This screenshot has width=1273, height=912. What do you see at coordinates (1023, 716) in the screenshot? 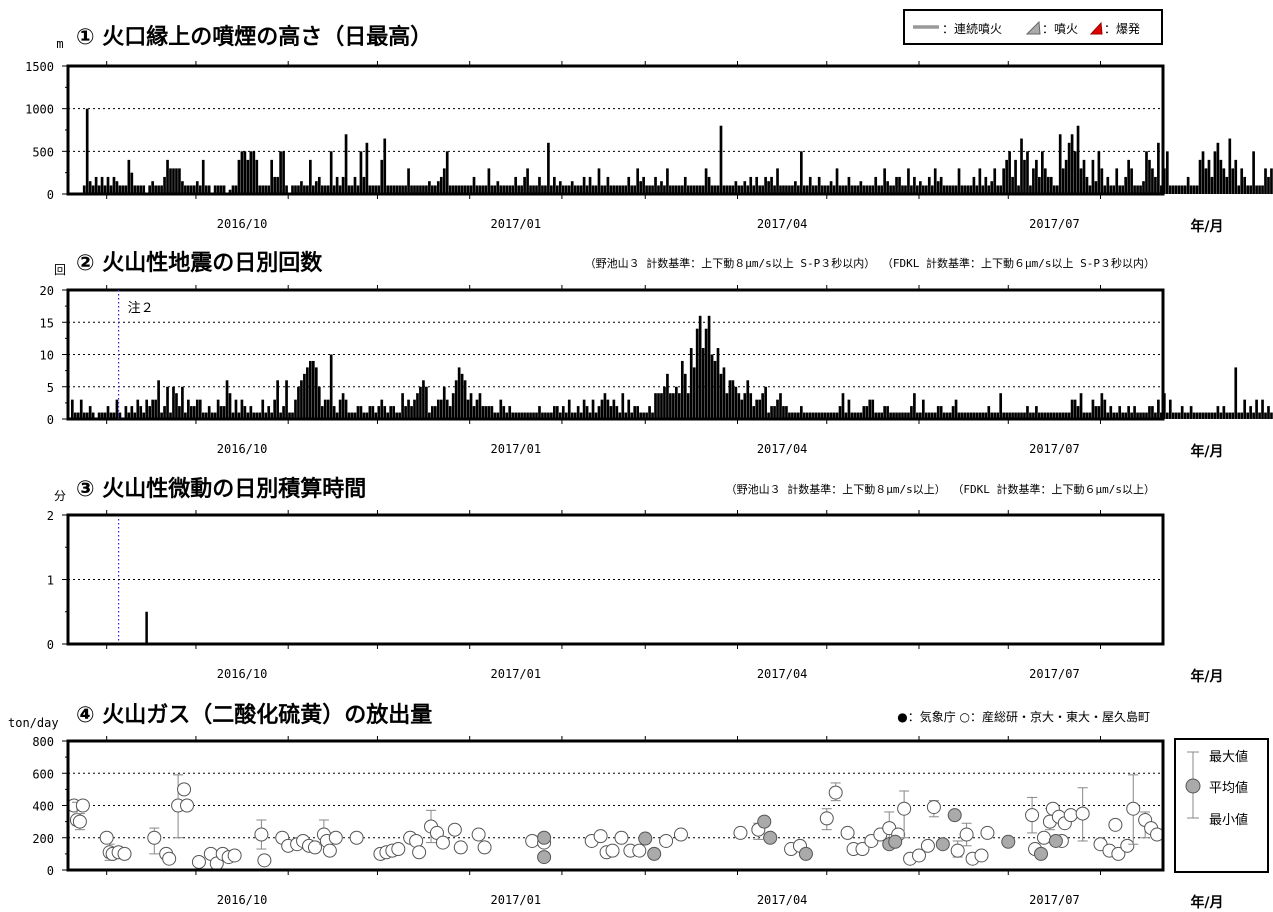
I see `legend-sources: ●：気象庁 ○：産総研・京大・東大・屋久島町` at bounding box center [1023, 716].